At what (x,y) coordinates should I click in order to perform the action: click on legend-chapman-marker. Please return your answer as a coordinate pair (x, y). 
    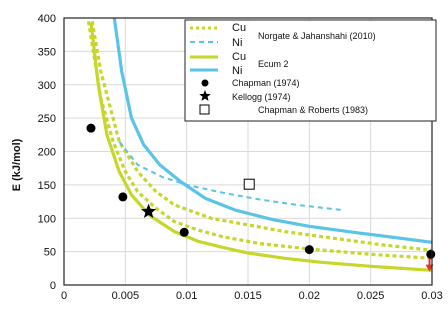
    Looking at the image, I should click on (205, 83).